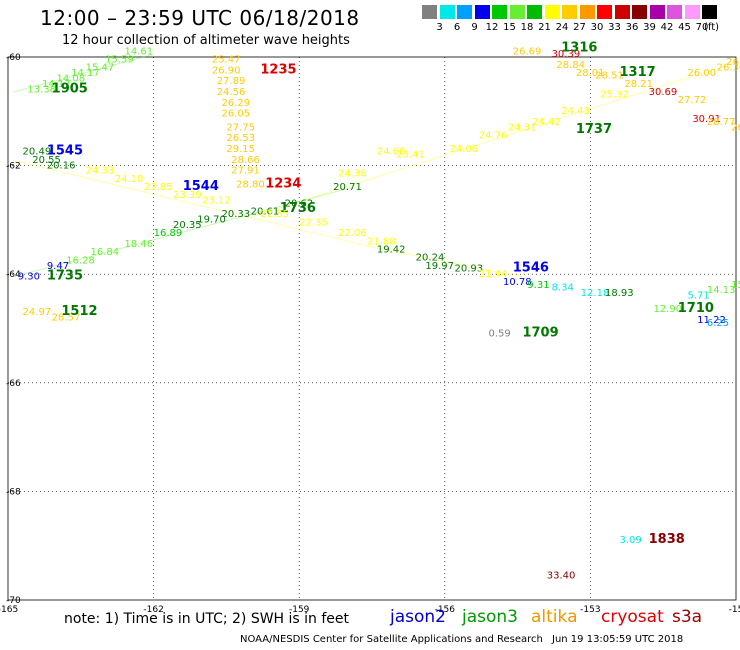 This screenshot has width=740, height=650. What do you see at coordinates (13, 384) in the screenshot?
I see `y-tick-label: -66` at bounding box center [13, 384].